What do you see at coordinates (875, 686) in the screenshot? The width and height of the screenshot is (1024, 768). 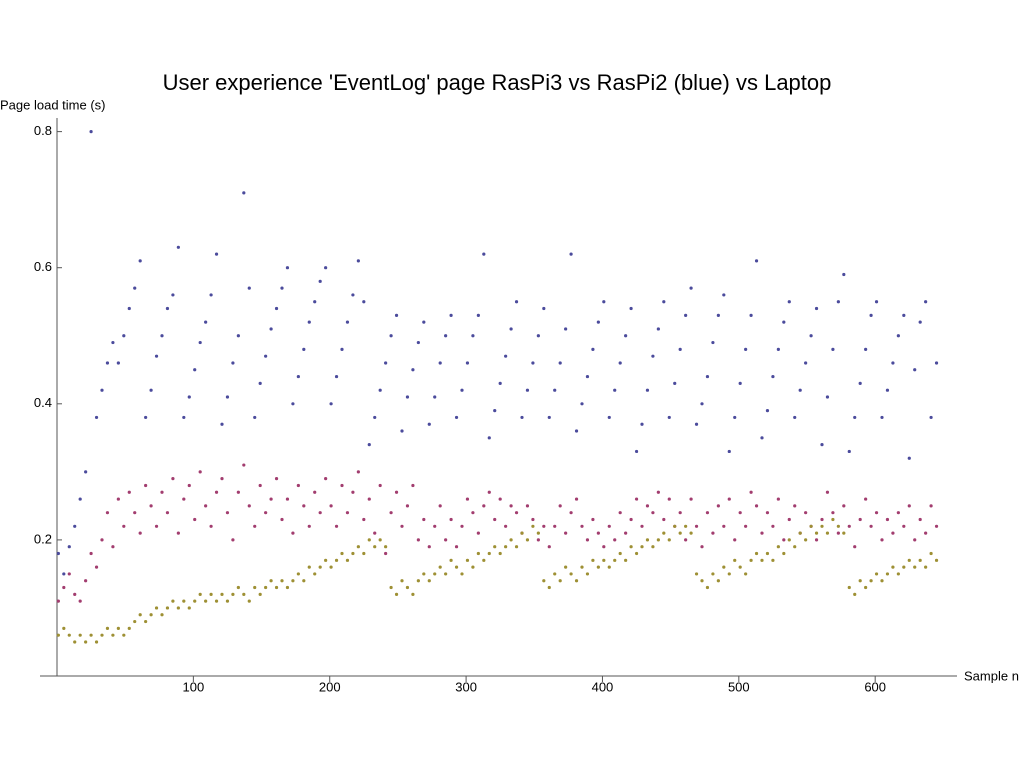 I see `x-tick-label: 600` at bounding box center [875, 686].